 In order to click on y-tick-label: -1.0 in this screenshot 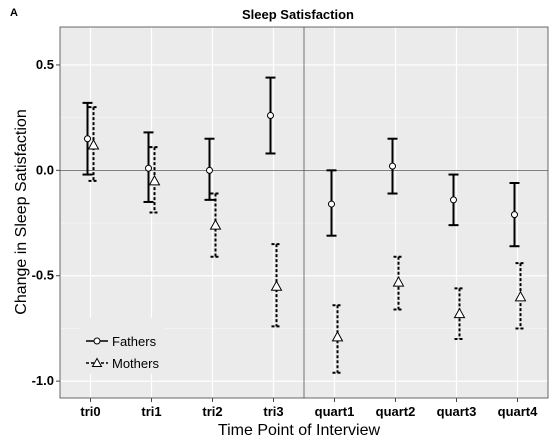, I will do `click(43, 380)`.